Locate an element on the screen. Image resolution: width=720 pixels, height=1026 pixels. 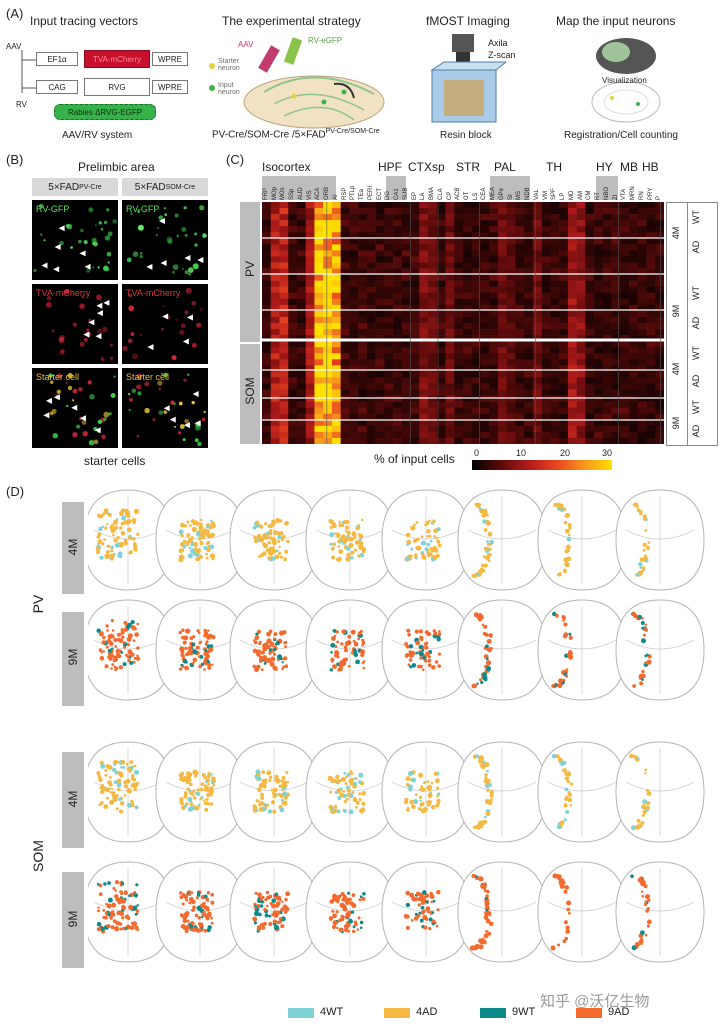
group-header-pal: PAL is located at coordinates (505, 167).